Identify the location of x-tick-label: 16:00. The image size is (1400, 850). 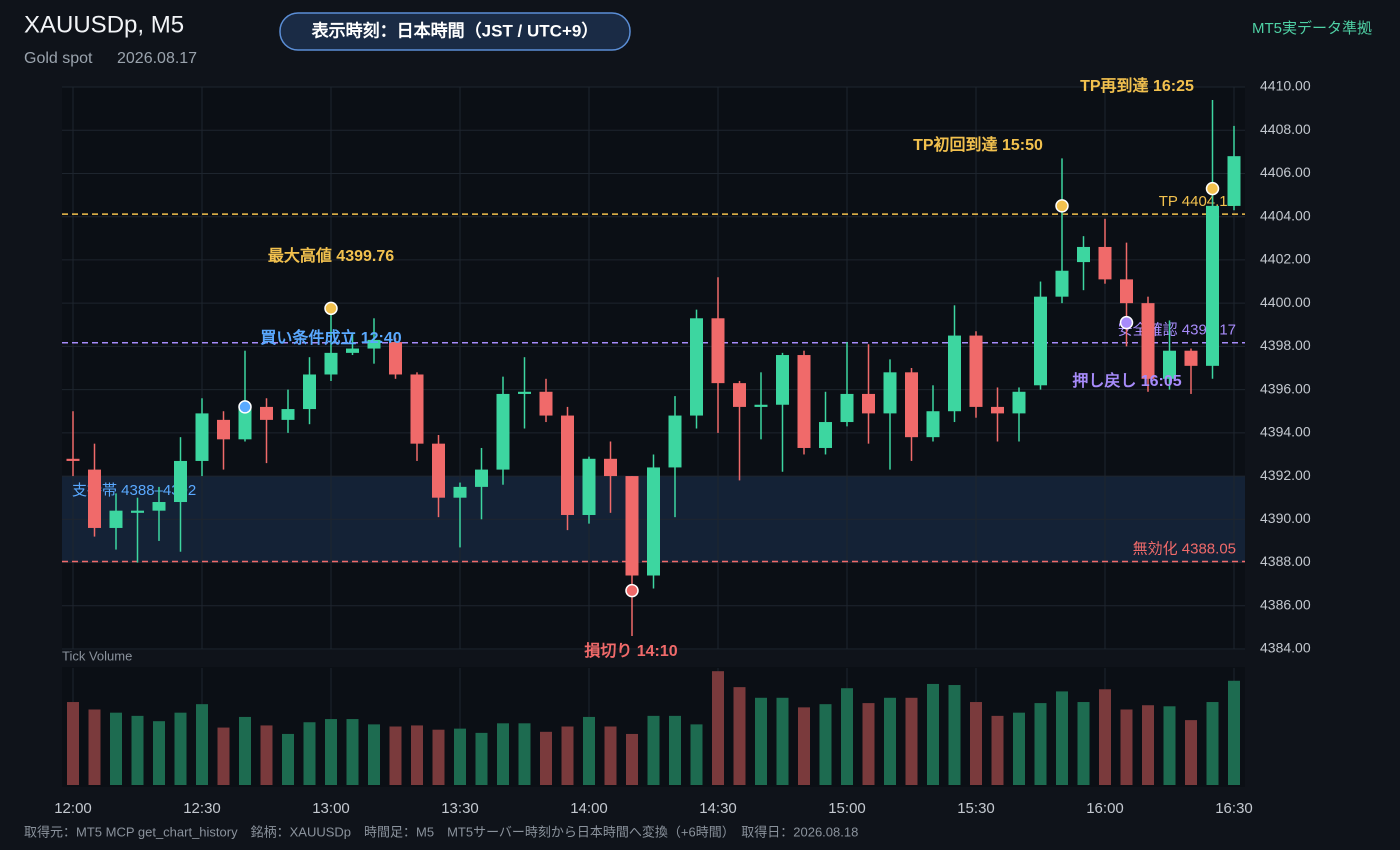
(1105, 808).